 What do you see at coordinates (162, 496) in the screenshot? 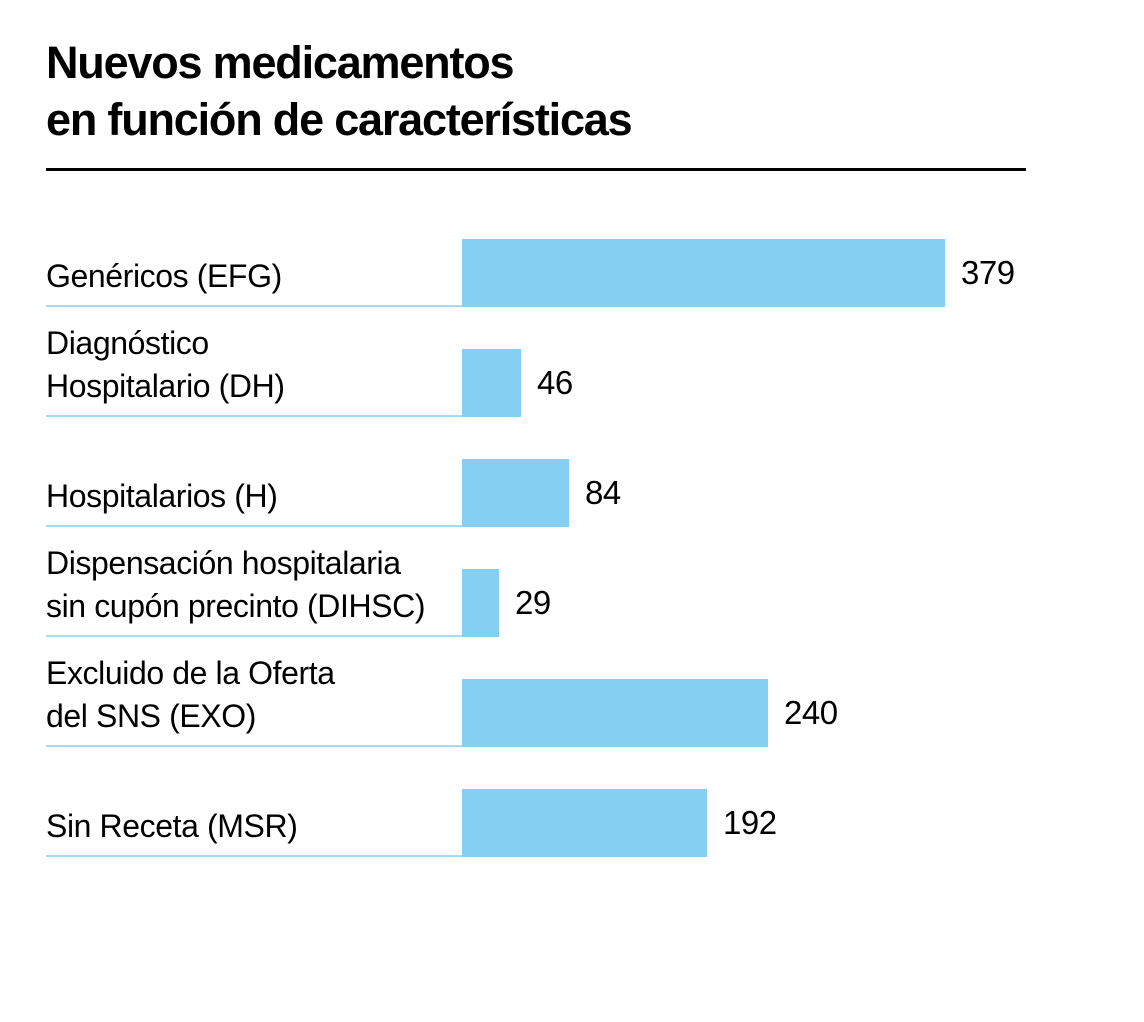
I see `category-label-line: Hospitalarios (H)` at bounding box center [162, 496].